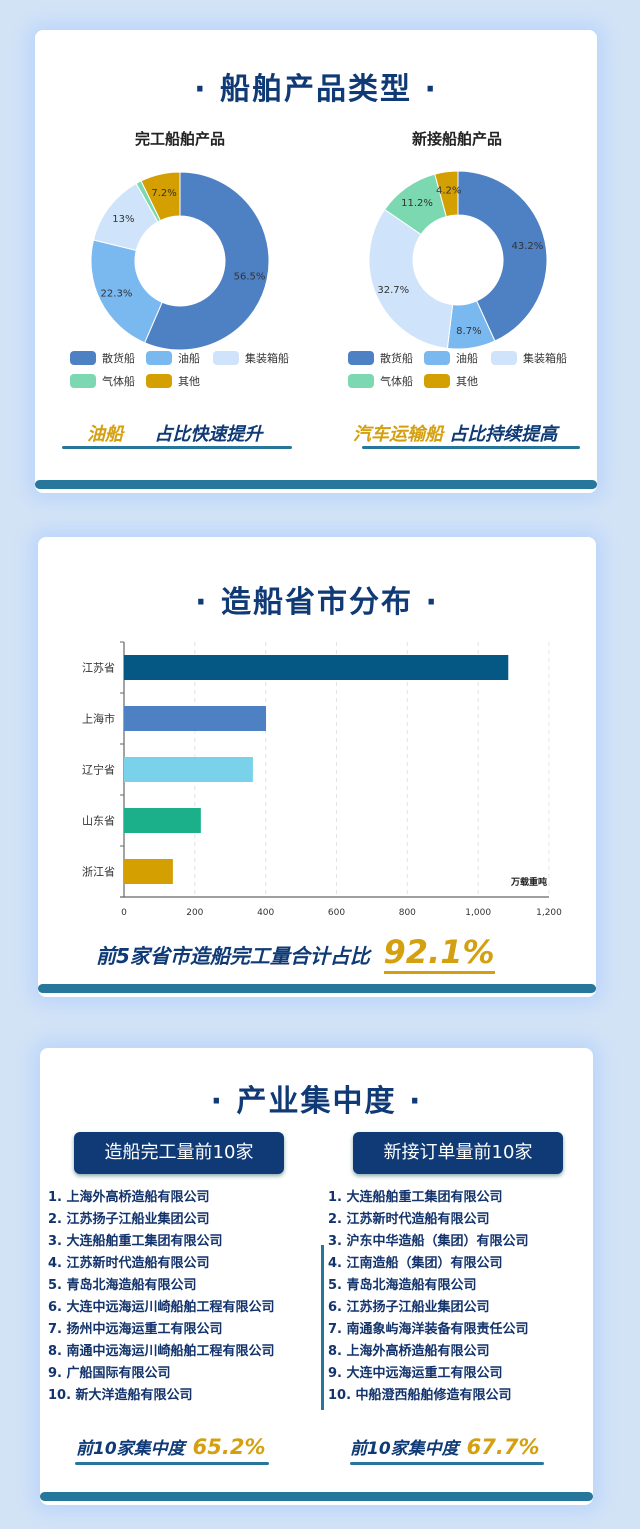 This screenshot has height=1529, width=640. What do you see at coordinates (124, 913) in the screenshot?
I see `x-tick-label: 0` at bounding box center [124, 913].